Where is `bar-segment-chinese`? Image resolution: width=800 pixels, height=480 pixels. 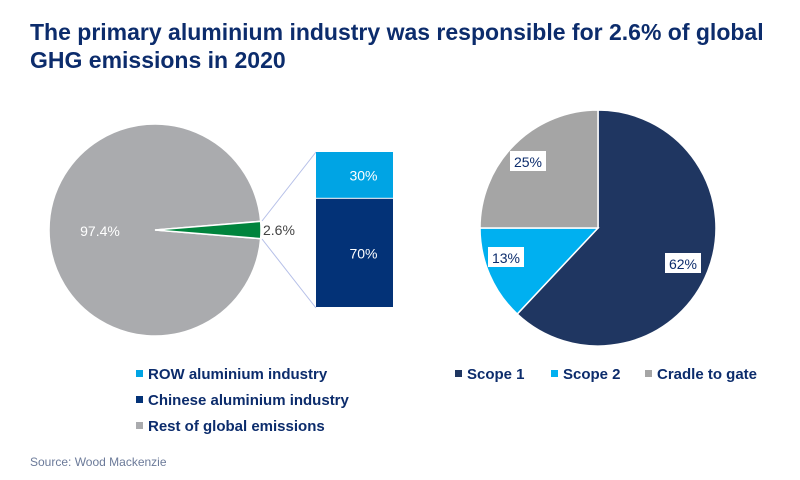
bar-segment-chinese is located at coordinates (354, 252).